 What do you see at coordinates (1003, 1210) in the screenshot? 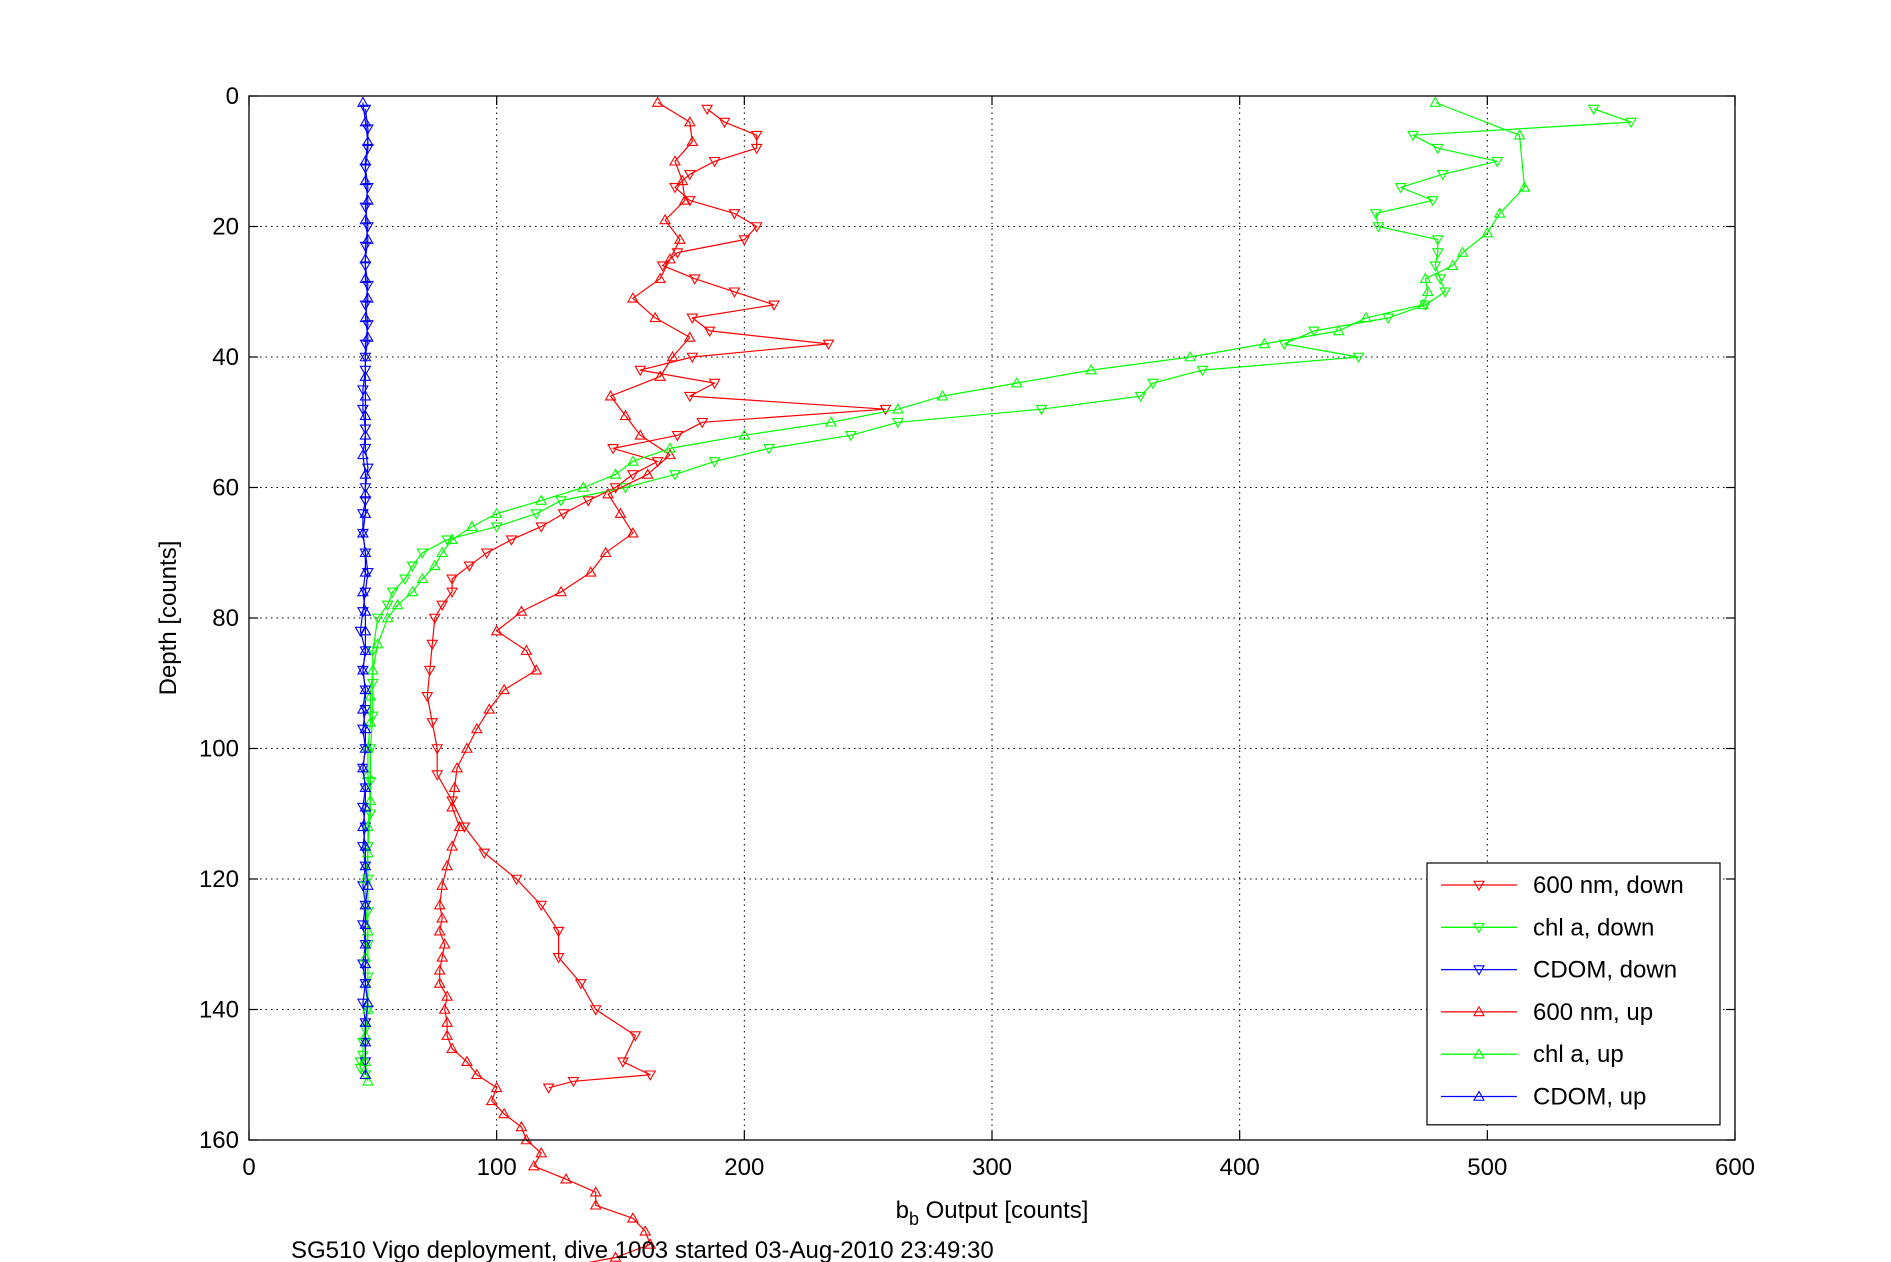
I see `x-axis-label-rest: Output [counts]` at bounding box center [1003, 1210].